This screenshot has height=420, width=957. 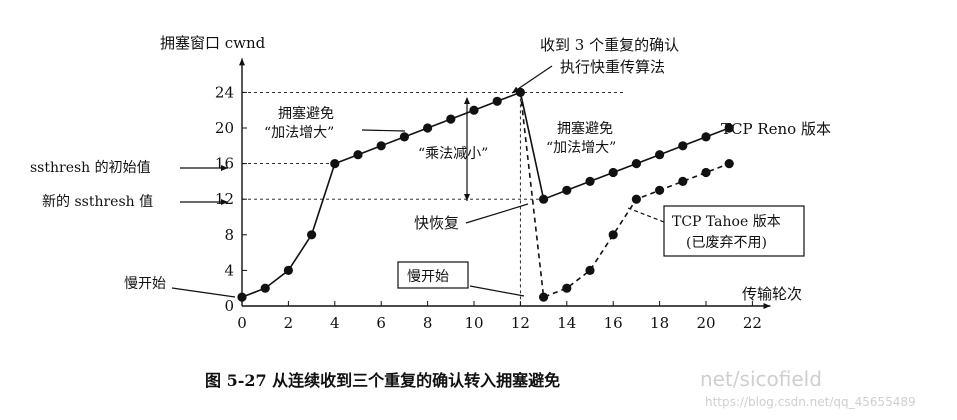 What do you see at coordinates (242, 323) in the screenshot?
I see `x-tick-label: 0` at bounding box center [242, 323].